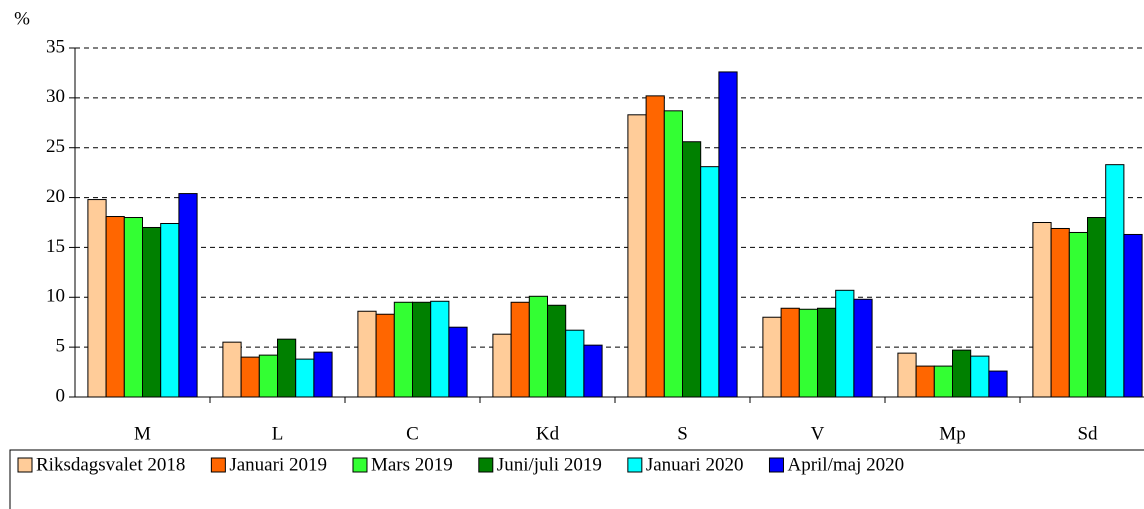  What do you see at coordinates (845, 464) in the screenshot?
I see `legend-label: April/maj 2020` at bounding box center [845, 464].